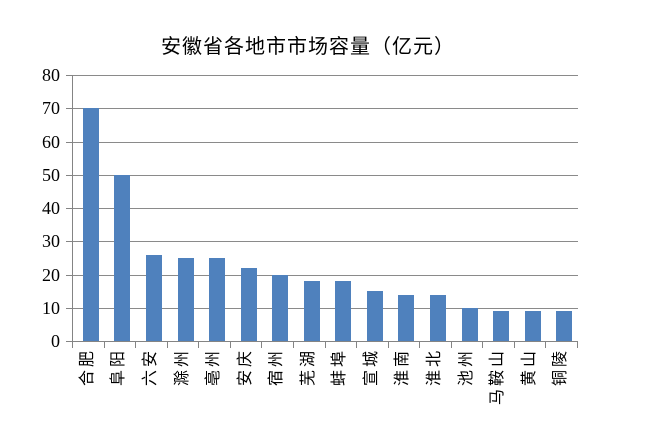 The height and width of the screenshot is (429, 646). Describe the element at coordinates (51, 241) in the screenshot. I see `y-axis-label-30: 30` at that location.